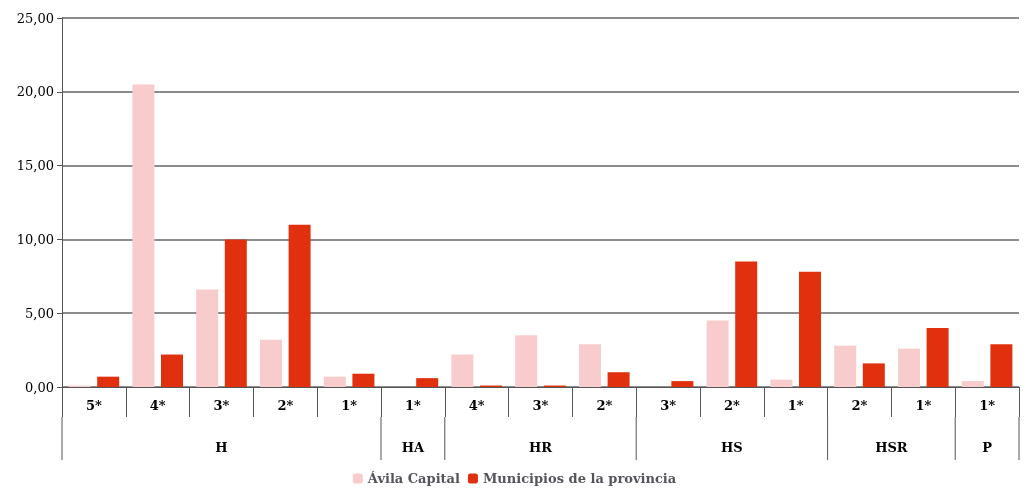 The image size is (1029, 492). I want to click on y-tick-label: 10,00, so click(35, 239).